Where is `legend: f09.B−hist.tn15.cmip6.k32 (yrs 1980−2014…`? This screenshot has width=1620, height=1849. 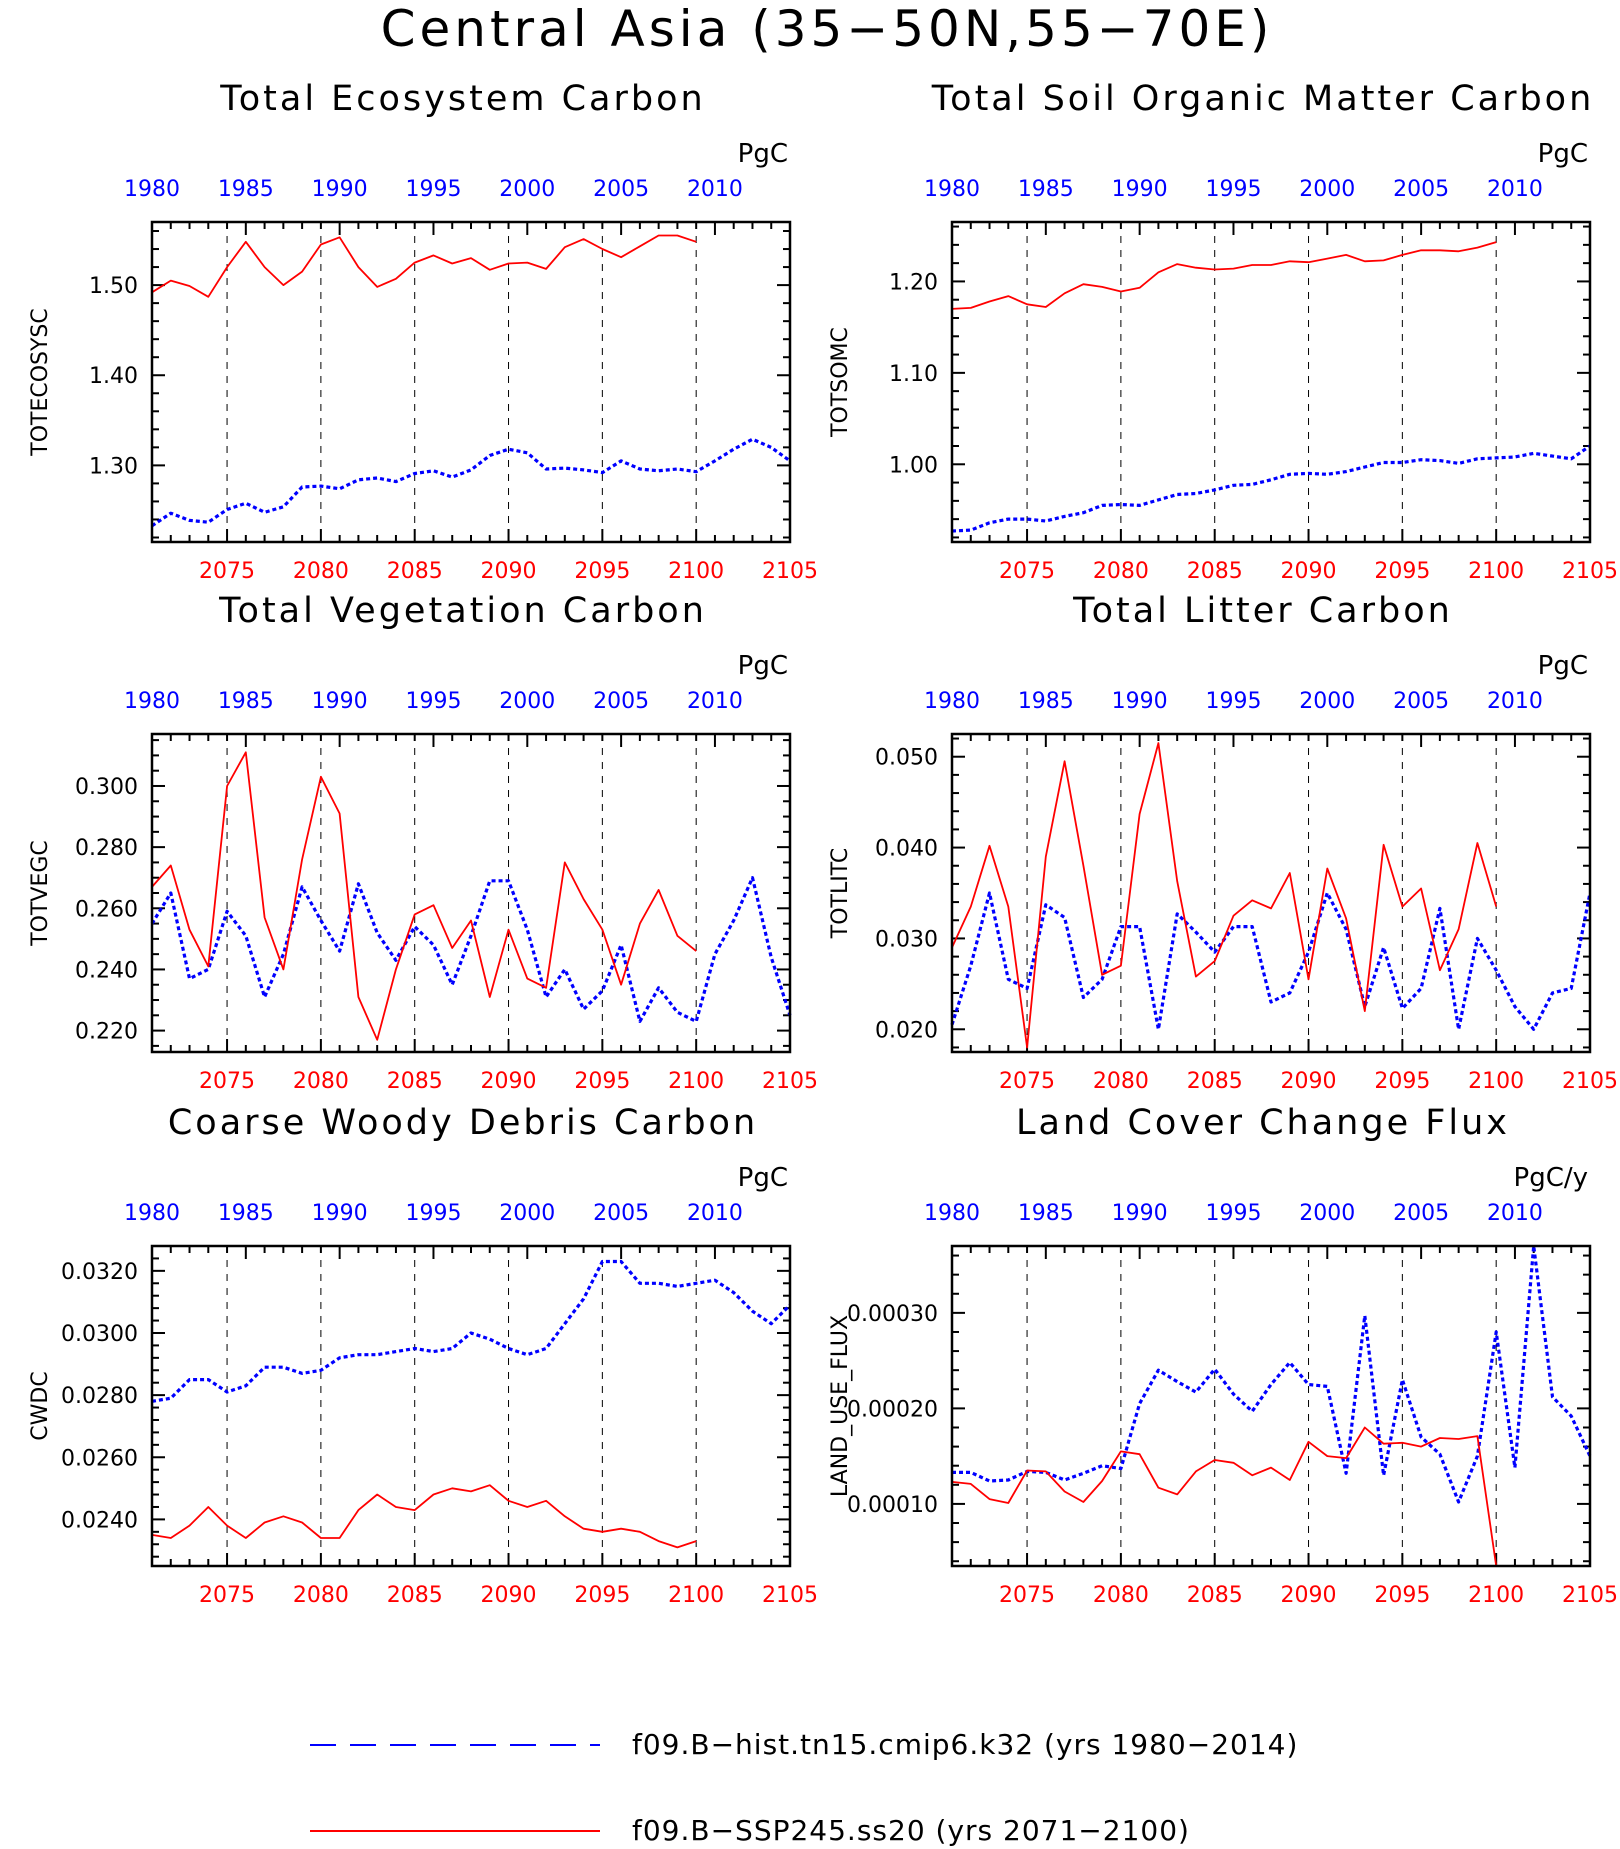
legend: f09.B−hist.tn15.cmip6.k32 (yrs 1980−2014… is located at coordinates (804, 1787).